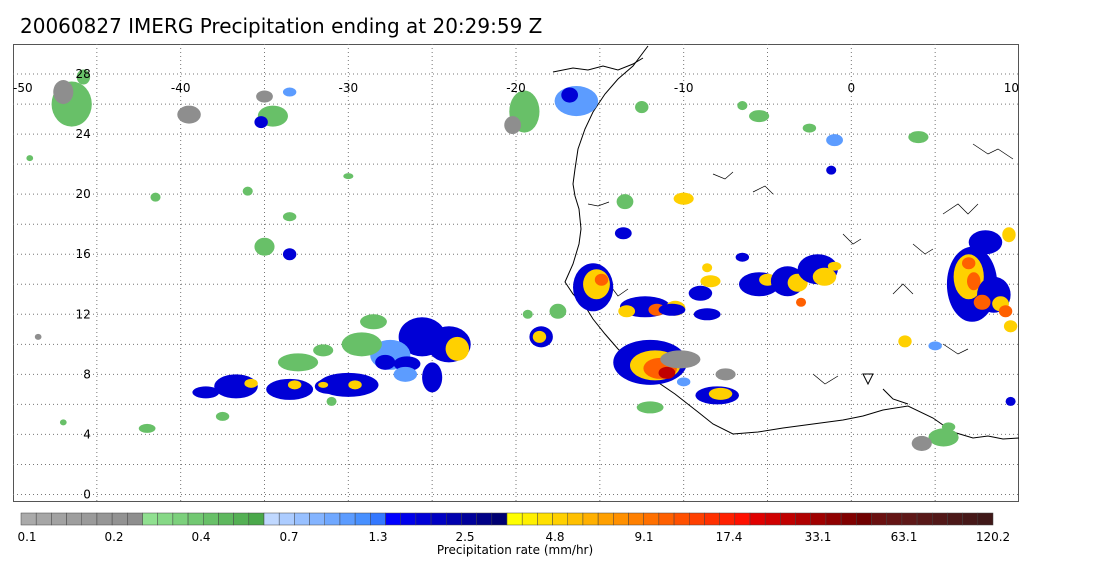  What do you see at coordinates (852, 88) in the screenshot?
I see `lon-label: 0` at bounding box center [852, 88].